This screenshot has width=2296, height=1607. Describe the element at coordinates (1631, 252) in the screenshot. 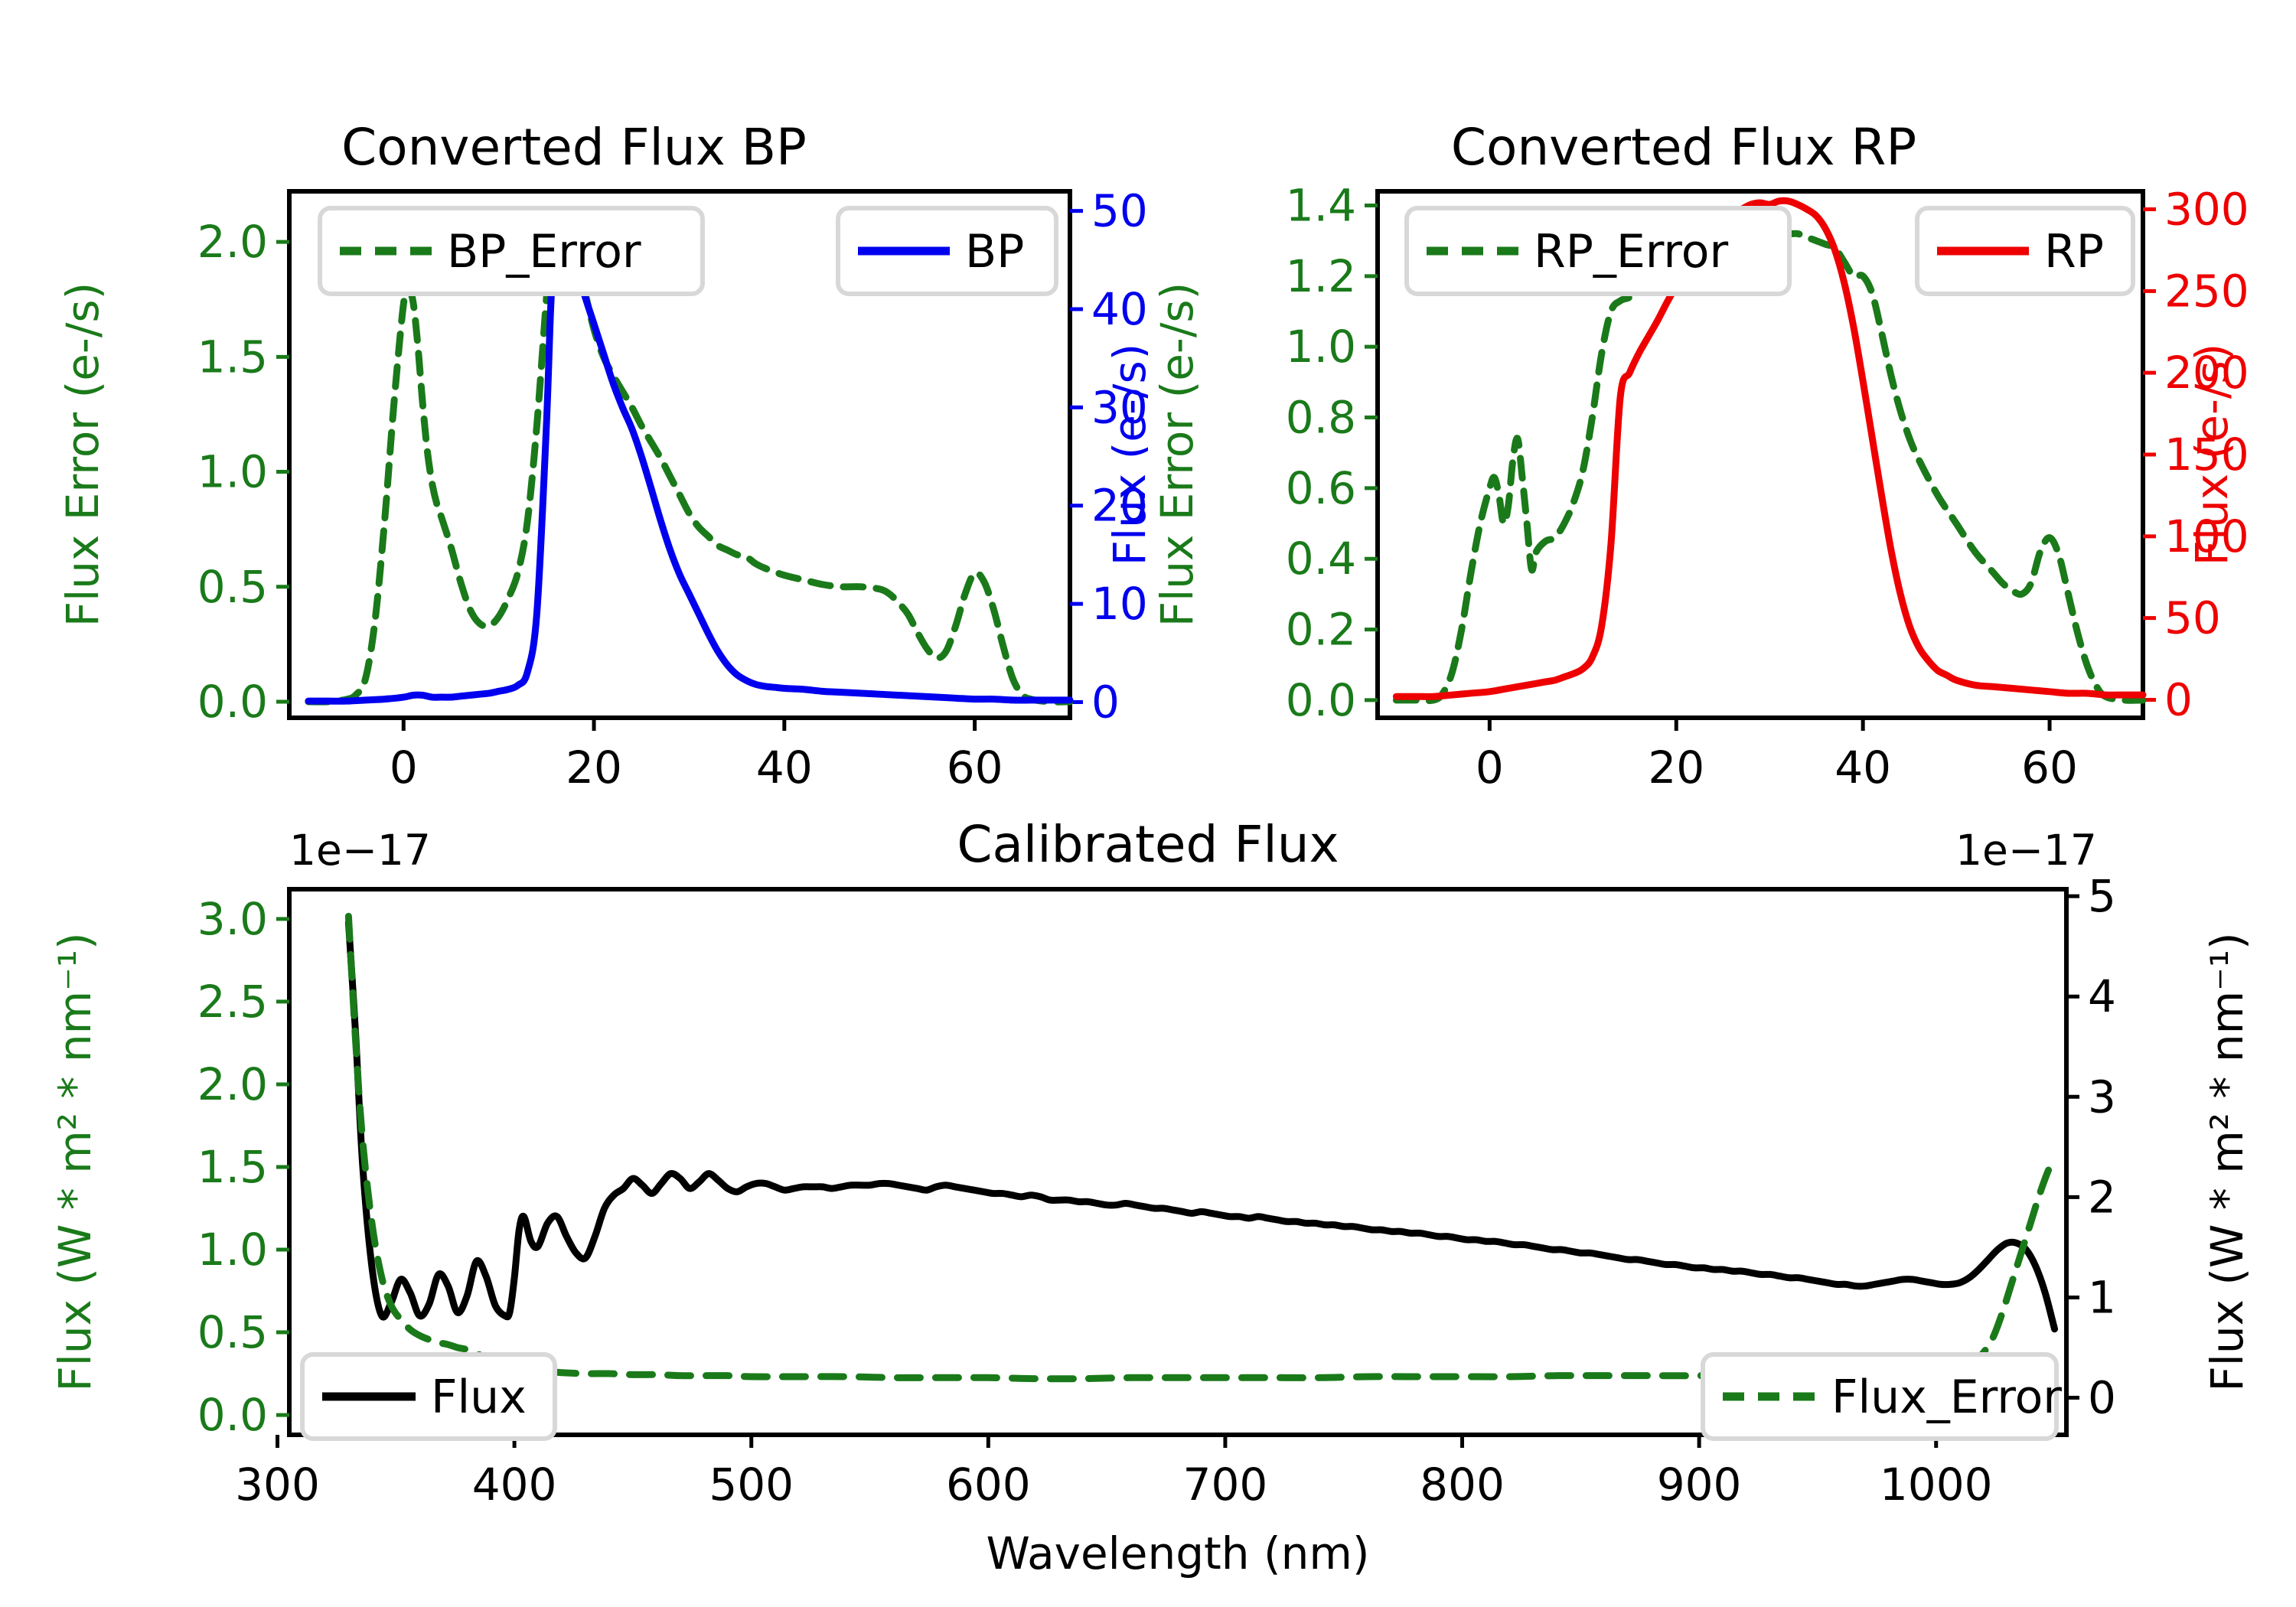

I see `legend-label-rp-error: RP_Error` at that location.